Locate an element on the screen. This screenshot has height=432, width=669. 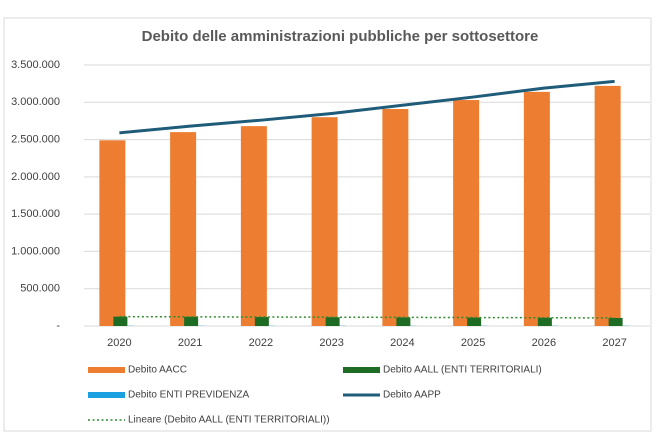
x-tick-label: 2022 is located at coordinates (261, 343).